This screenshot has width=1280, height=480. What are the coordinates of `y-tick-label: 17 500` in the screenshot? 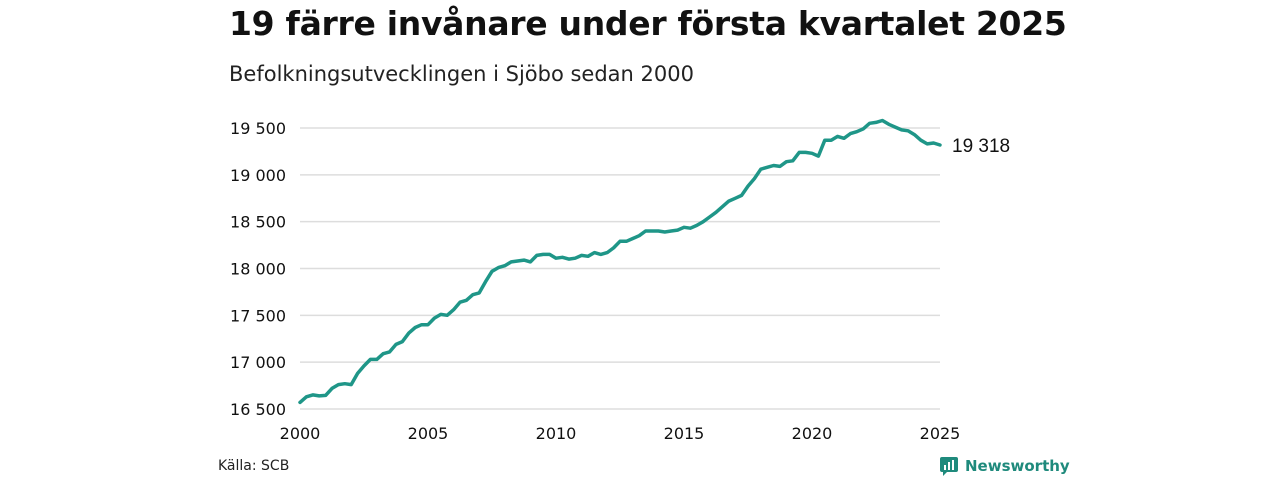 It's located at (258, 315).